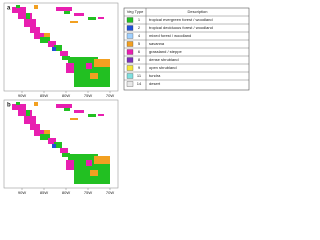  I want to click on legend-description: dense shrubland, so click(164, 59).